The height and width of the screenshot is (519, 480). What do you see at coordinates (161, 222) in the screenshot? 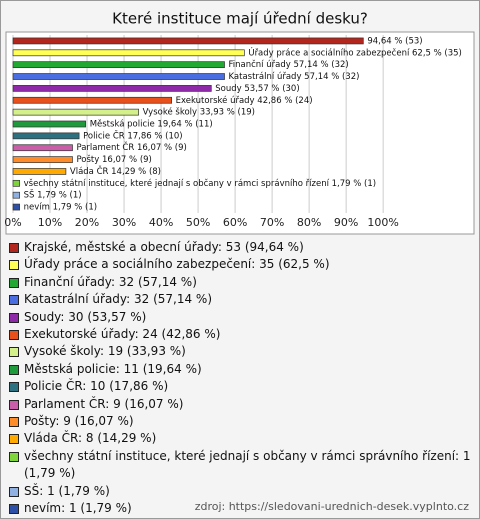
I see `x-tick-label: 40%` at bounding box center [161, 222].